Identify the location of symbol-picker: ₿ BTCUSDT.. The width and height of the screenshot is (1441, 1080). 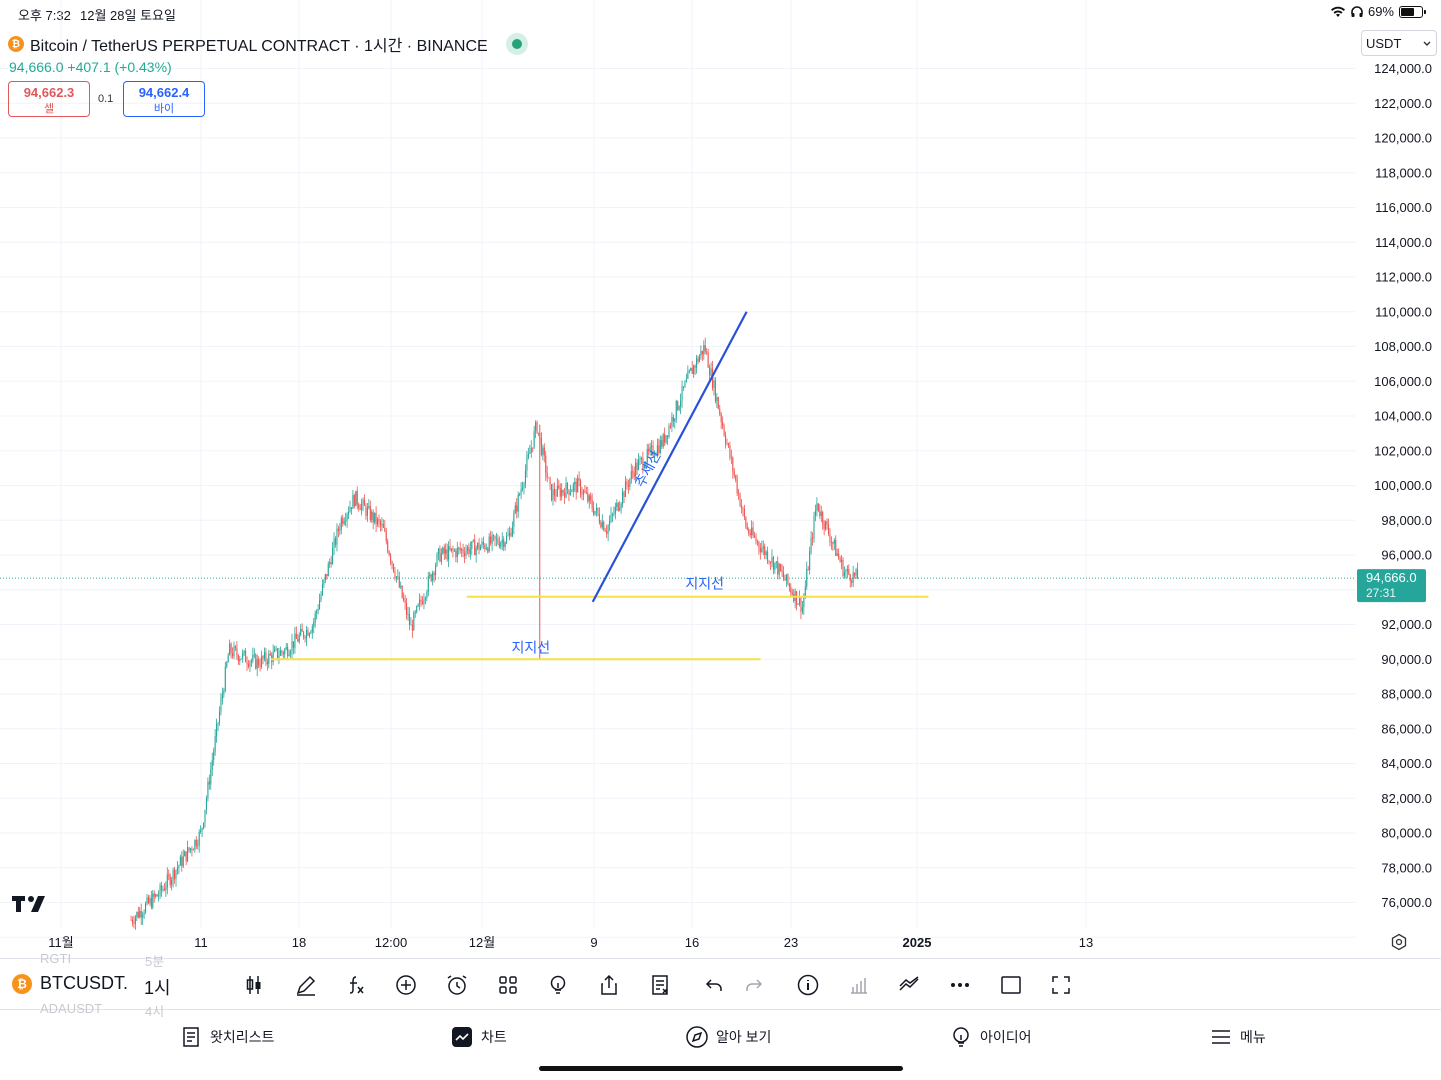
(70, 983).